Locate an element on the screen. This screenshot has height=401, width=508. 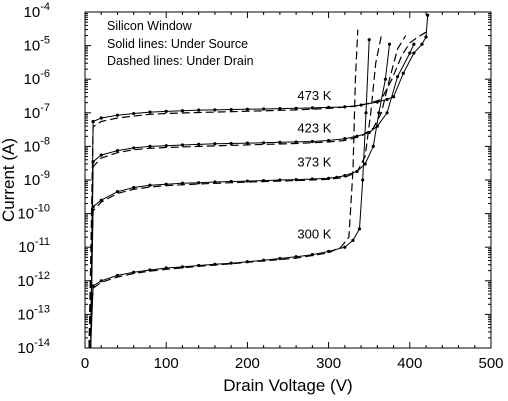
x-axis-title: Drain Voltage (V) is located at coordinates (287, 385).